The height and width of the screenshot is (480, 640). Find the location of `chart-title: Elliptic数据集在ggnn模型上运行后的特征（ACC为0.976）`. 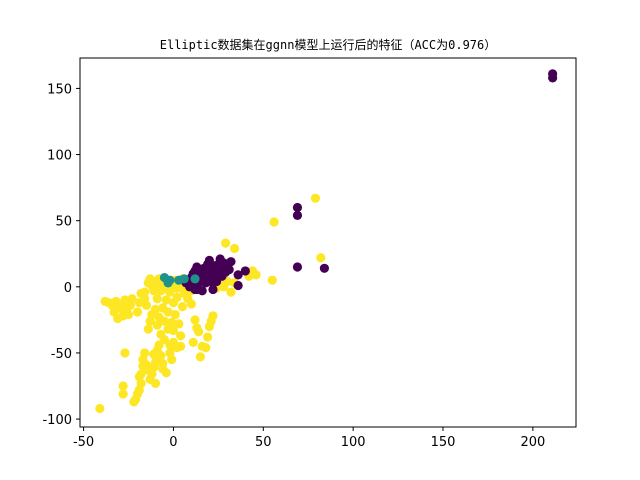

chart-title: Elliptic数据集在ggnn模型上运行后的特征（ACC为0.976） is located at coordinates (328, 44).